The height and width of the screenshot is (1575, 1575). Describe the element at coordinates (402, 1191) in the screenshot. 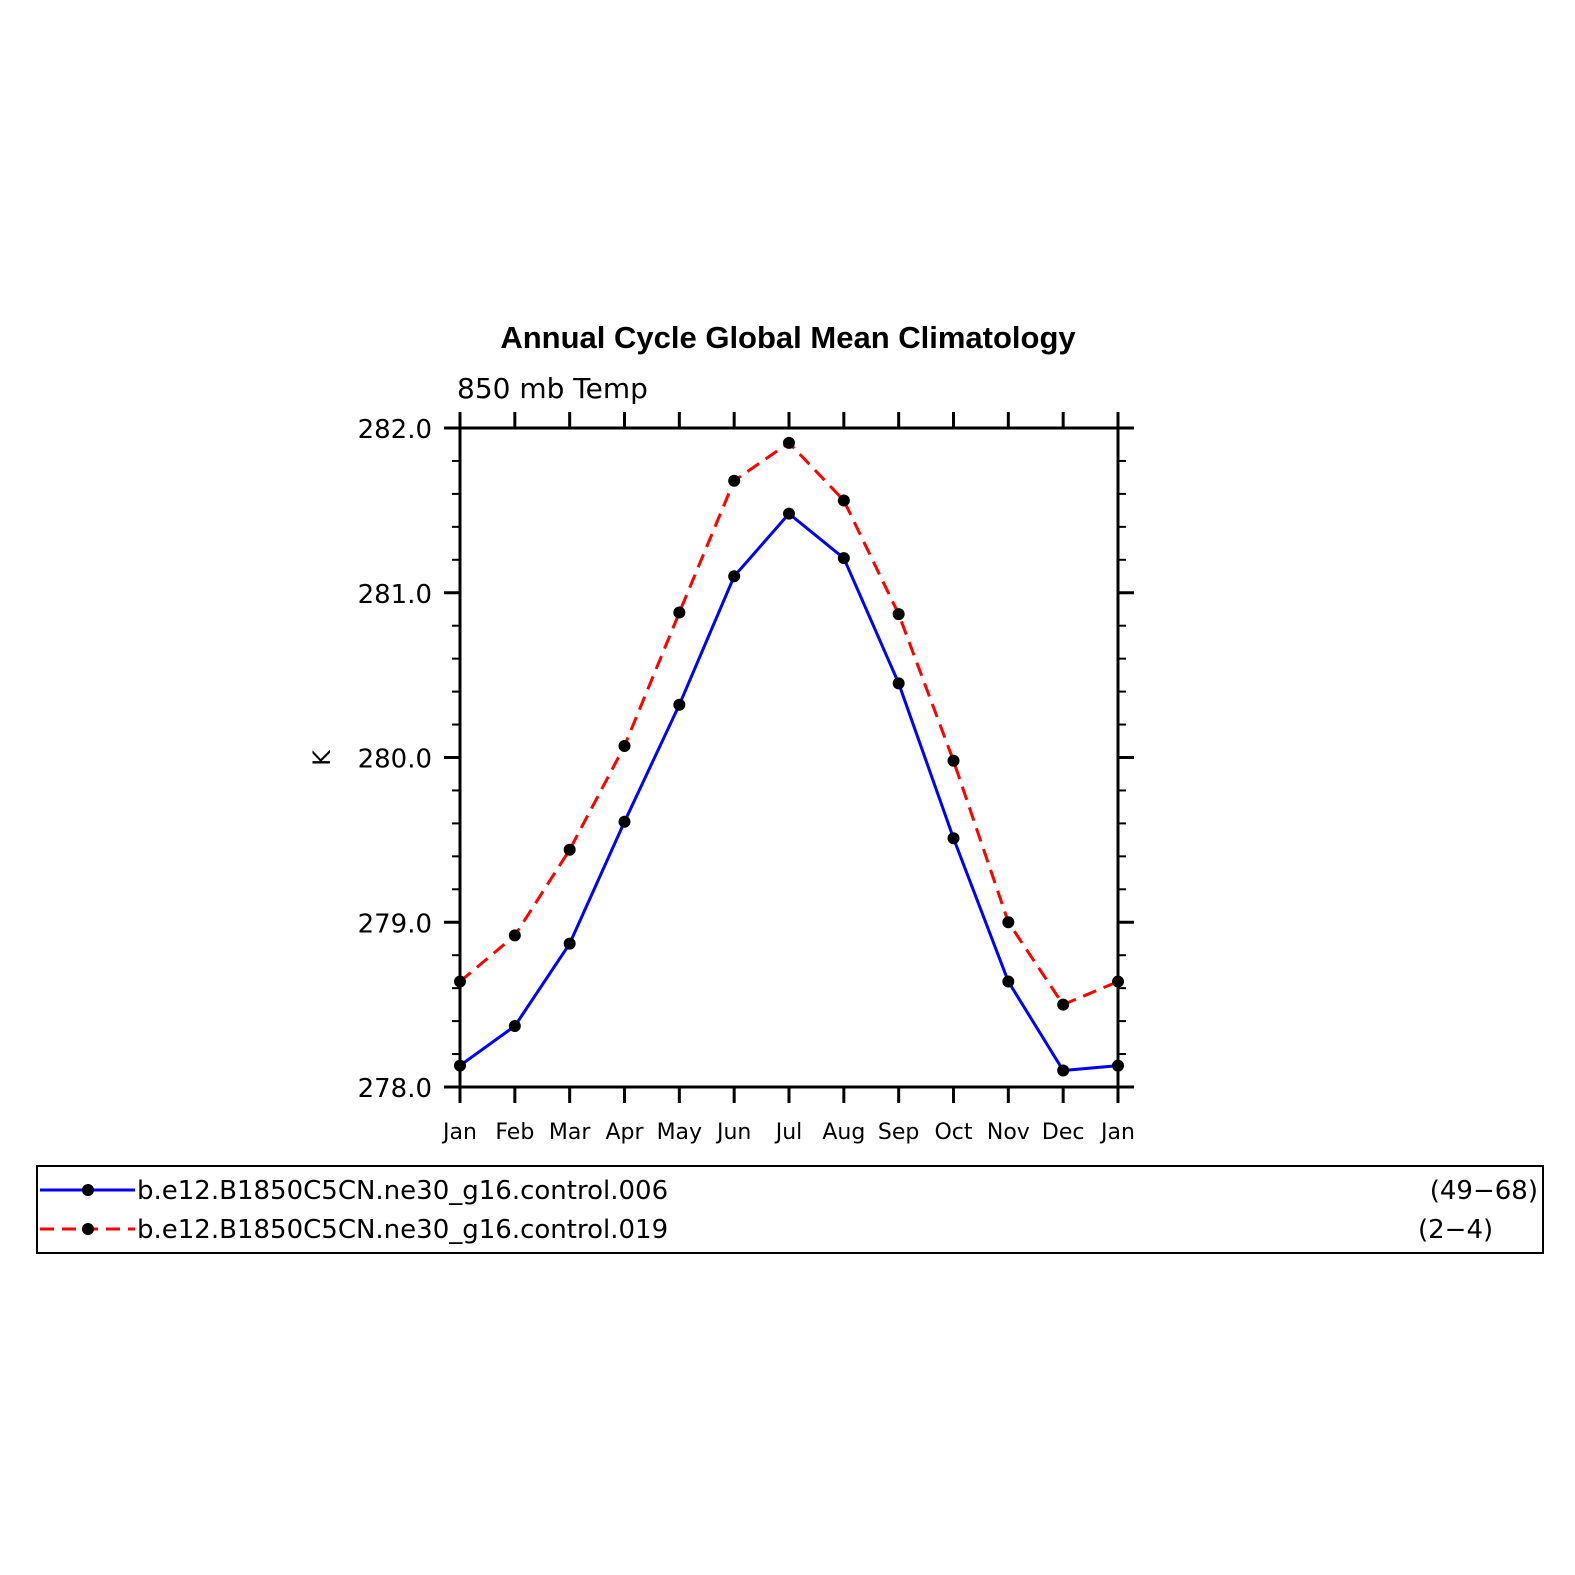

I see `legend-label-1: b.e12.B1850C5CN.ne30_g16.control.006` at that location.